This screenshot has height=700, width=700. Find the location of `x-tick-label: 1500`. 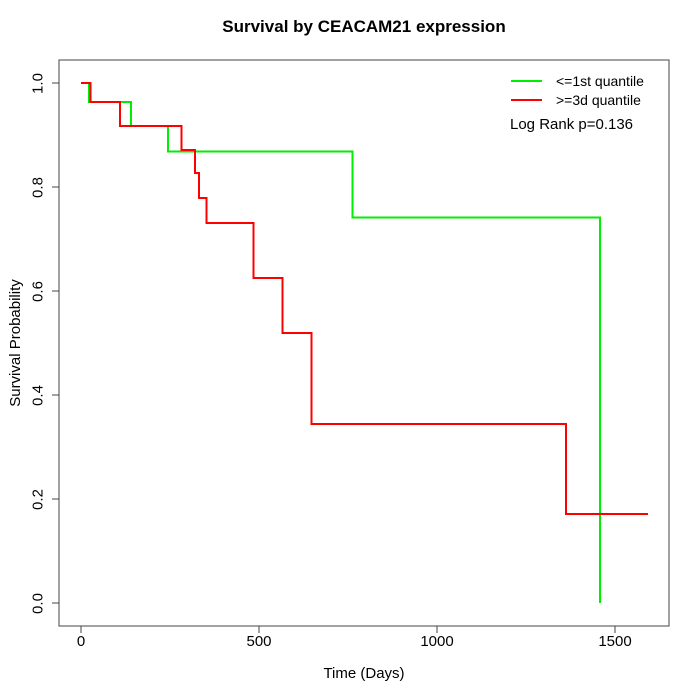

x-tick-label: 1500 is located at coordinates (615, 641).